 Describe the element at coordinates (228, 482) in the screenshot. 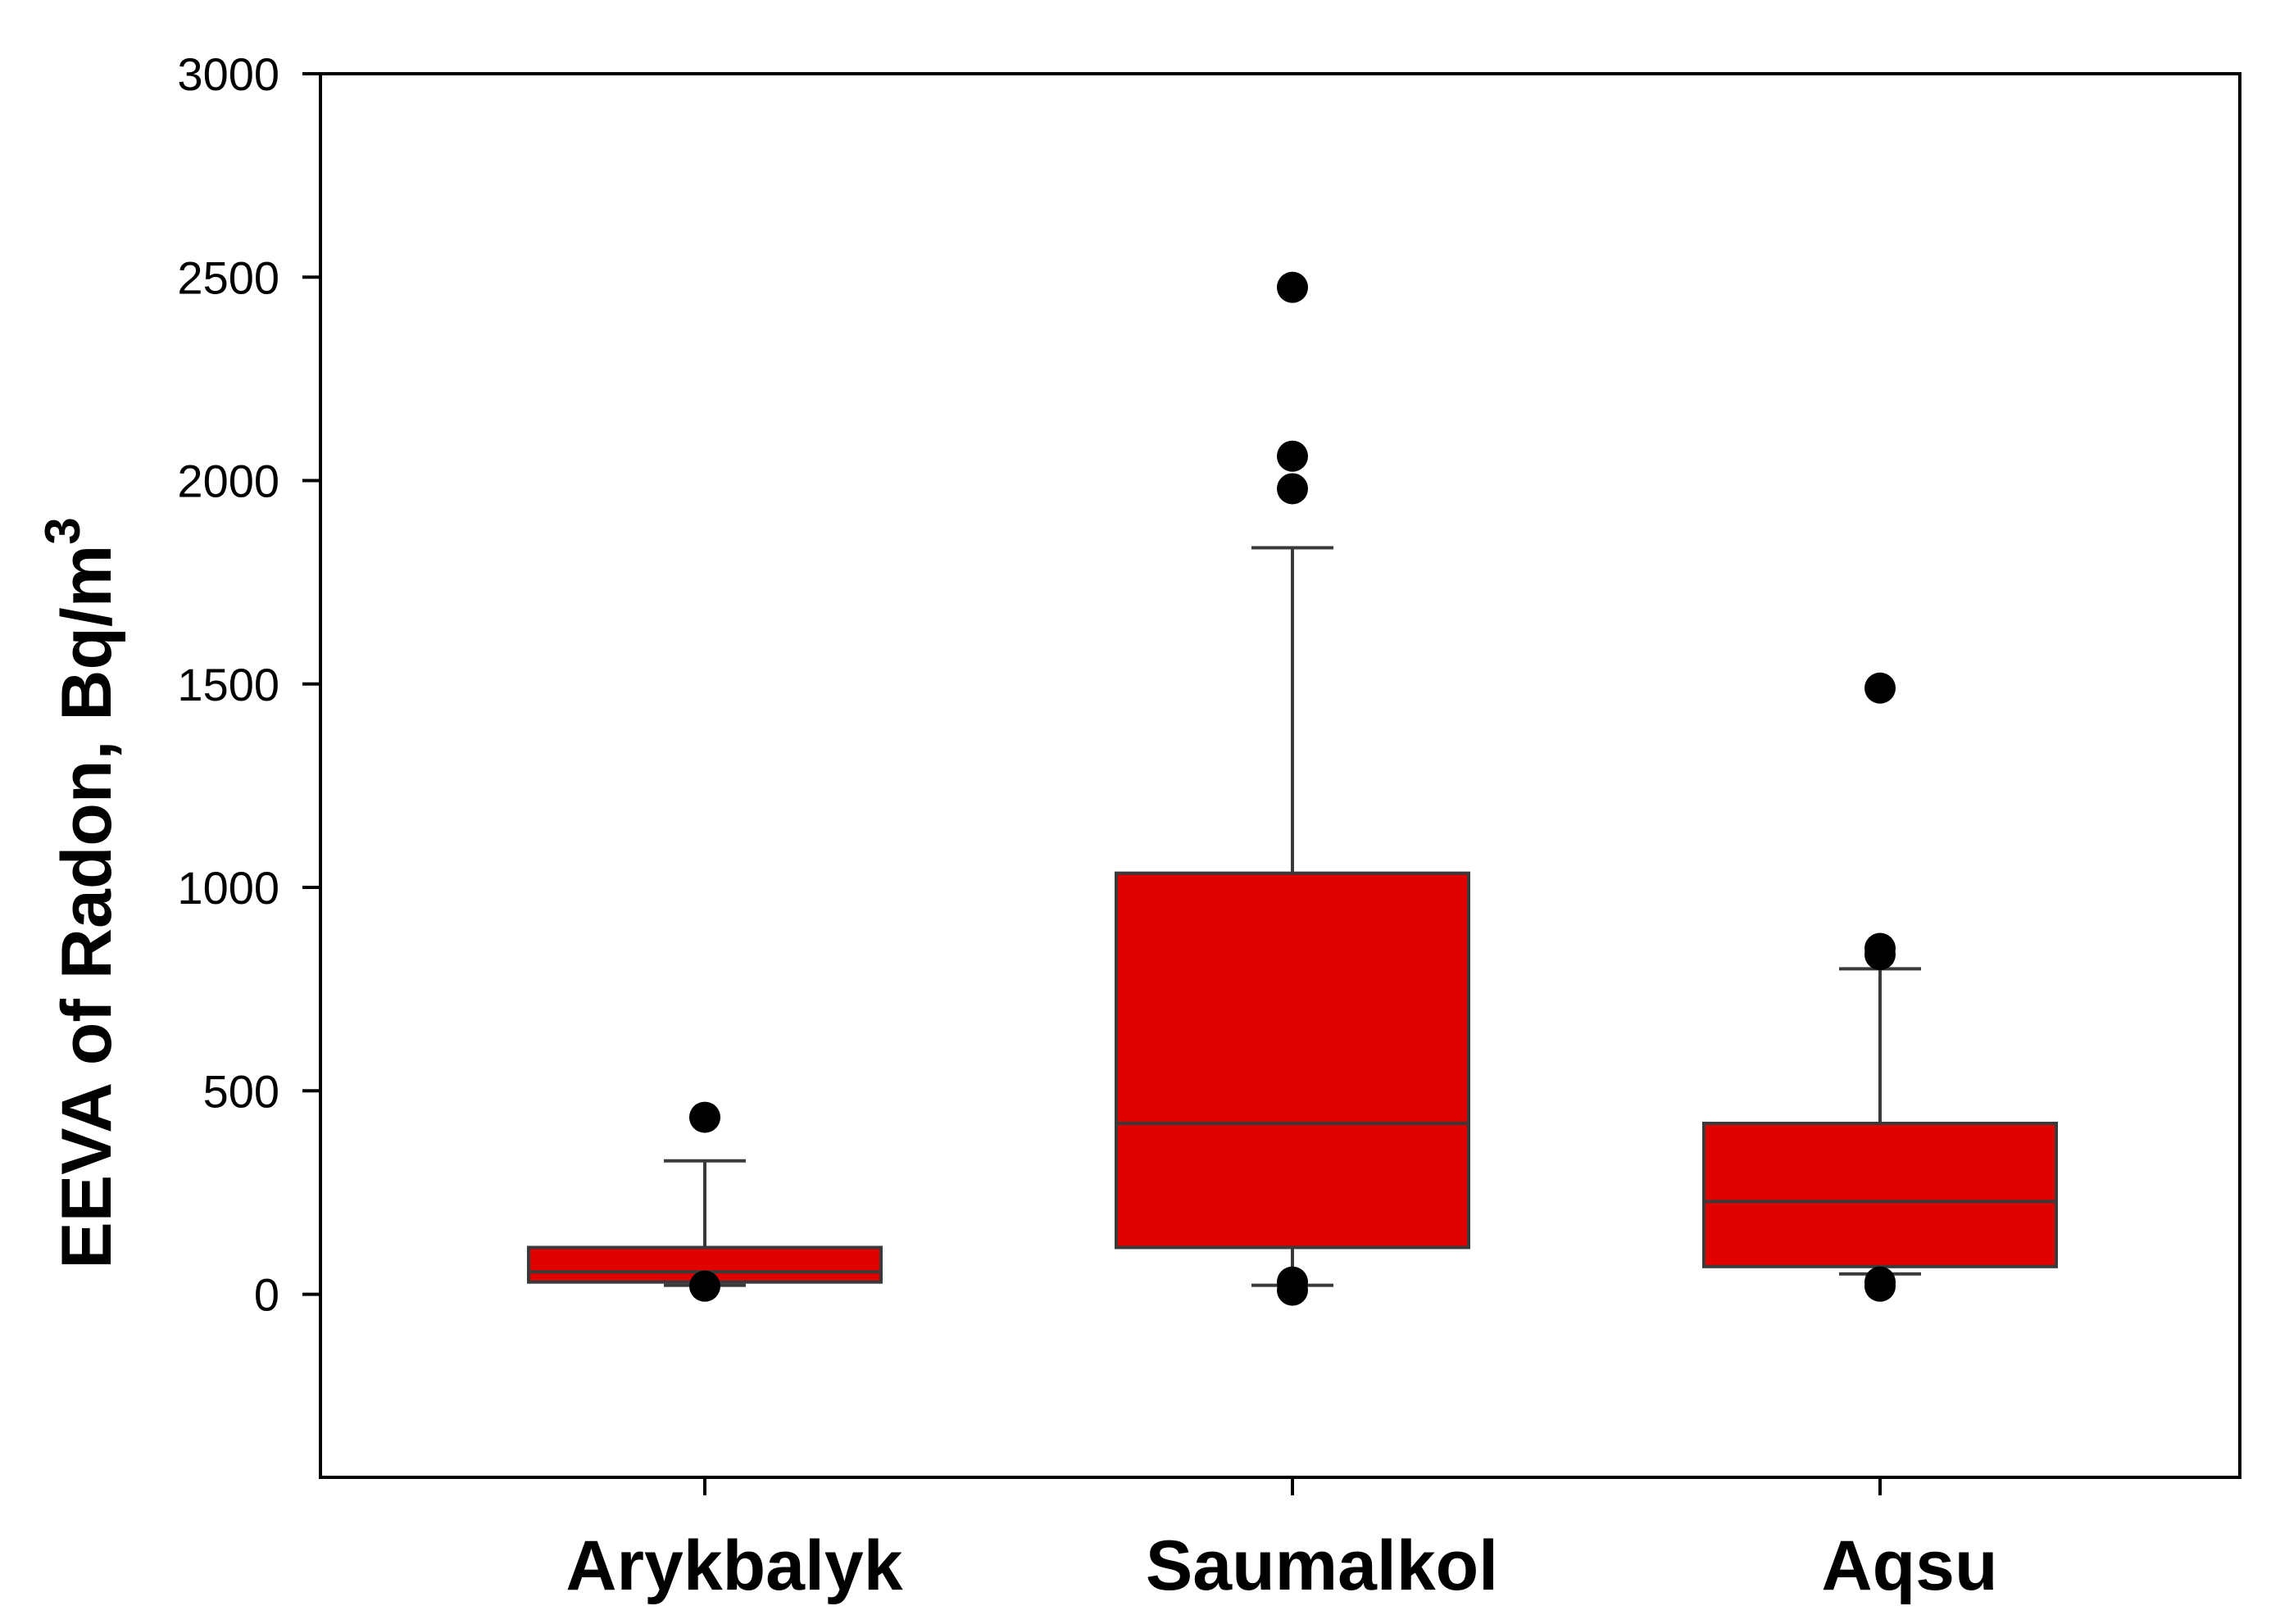

I see `y-tick-label-2000: 2000` at that location.